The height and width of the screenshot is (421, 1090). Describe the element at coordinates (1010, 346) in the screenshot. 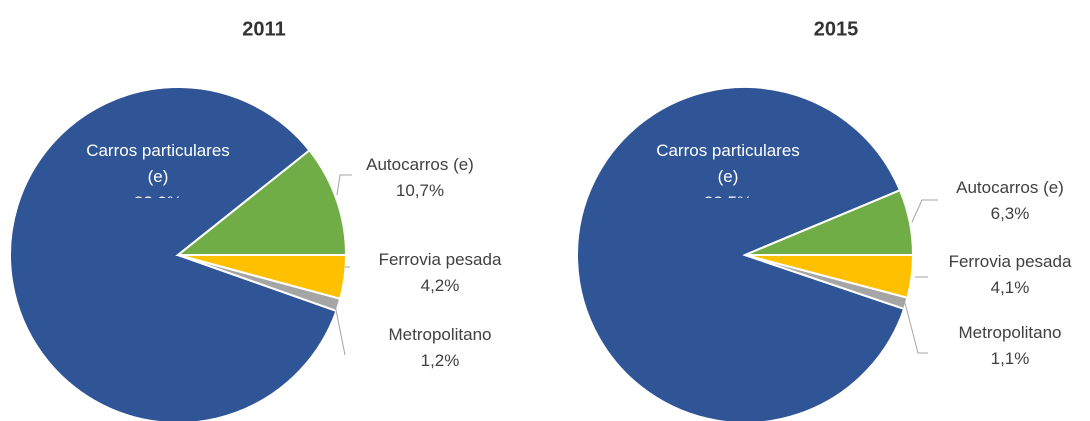

I see `slice-label: Metropolitano 1,1%` at that location.